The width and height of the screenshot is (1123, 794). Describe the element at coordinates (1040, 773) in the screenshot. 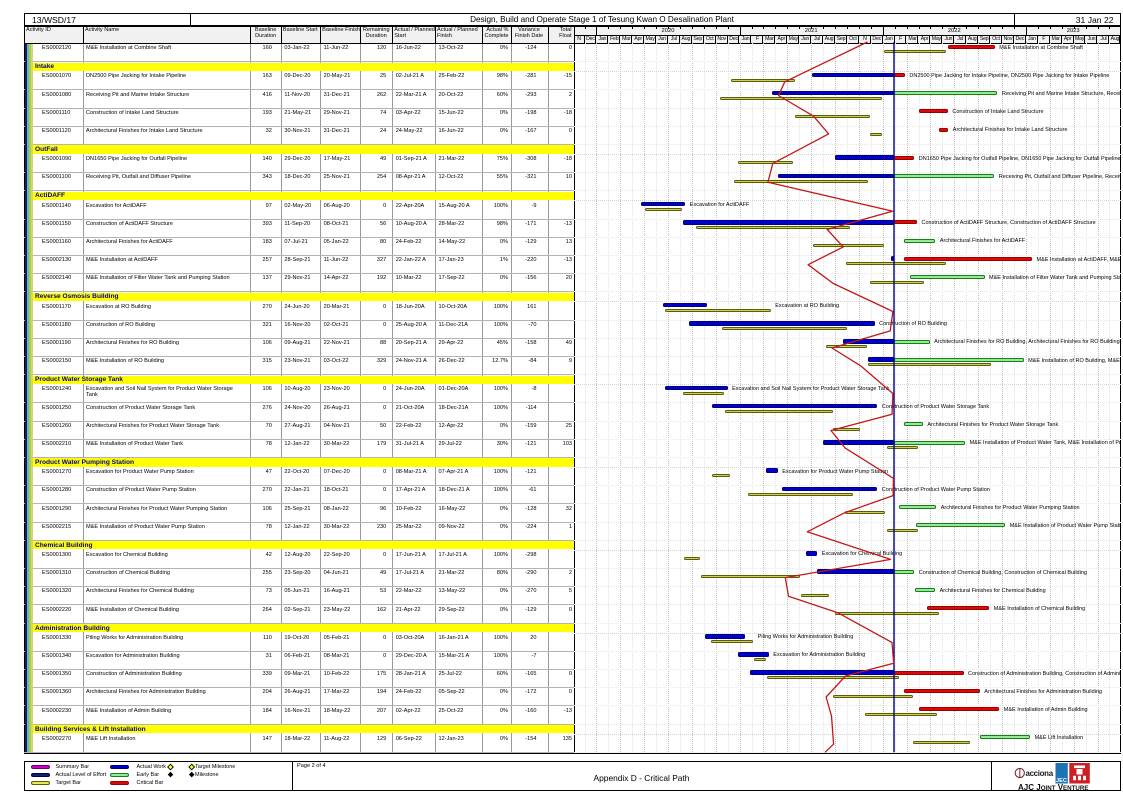

I see `svg-text: acciona` at that location.